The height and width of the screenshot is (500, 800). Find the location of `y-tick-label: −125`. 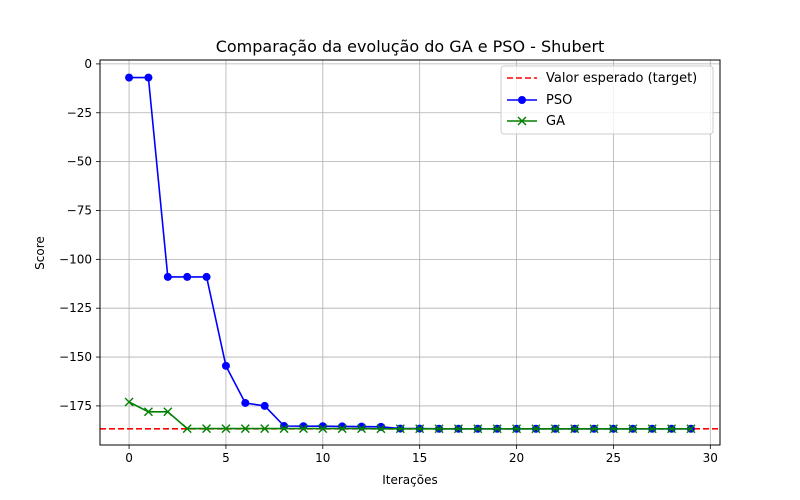

y-tick-label: −125 is located at coordinates (75, 308).